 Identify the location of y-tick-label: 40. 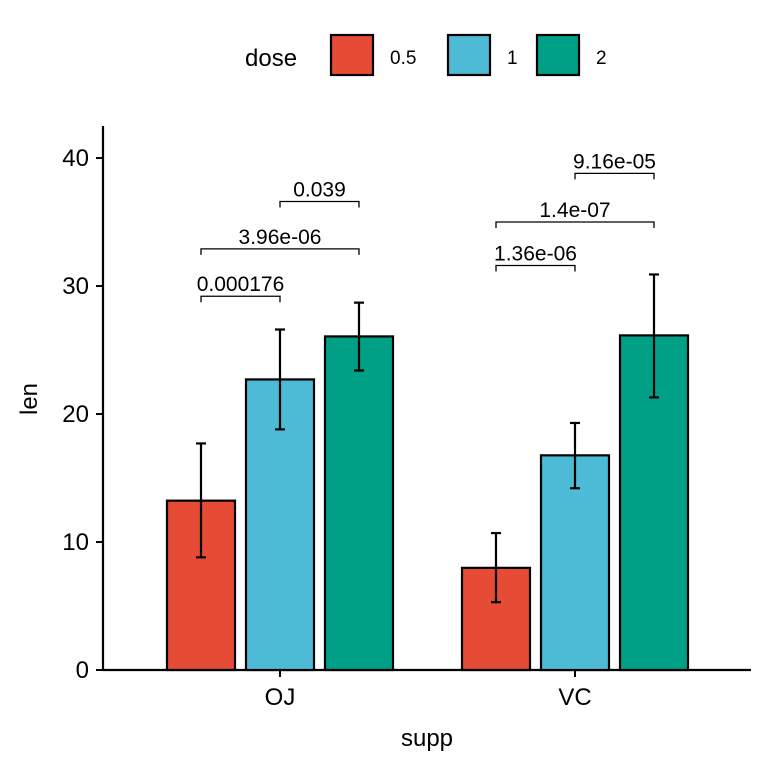
(75, 158).